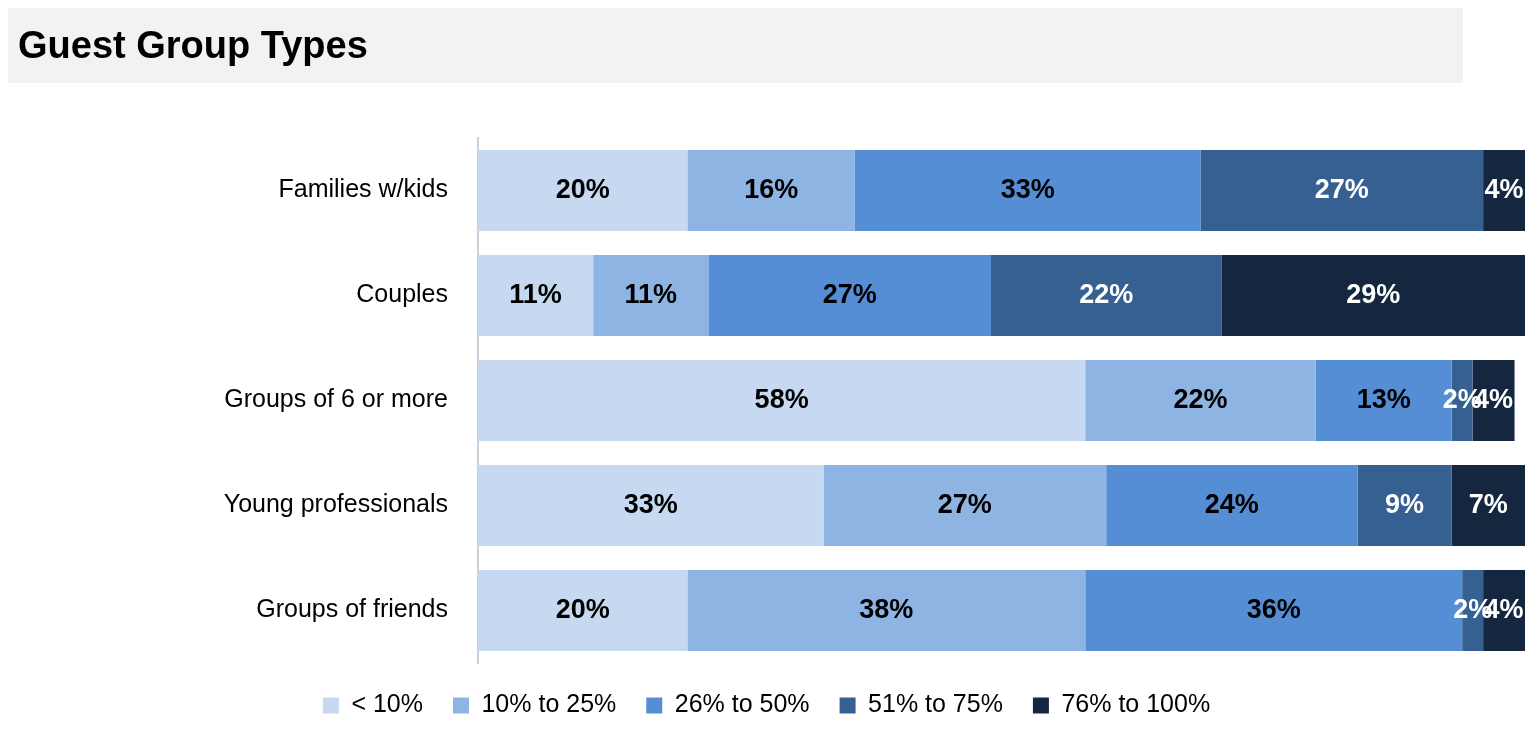 Image resolution: width=1537 pixels, height=733 pixels. I want to click on legend-label: 10% to 25%, so click(549, 703).